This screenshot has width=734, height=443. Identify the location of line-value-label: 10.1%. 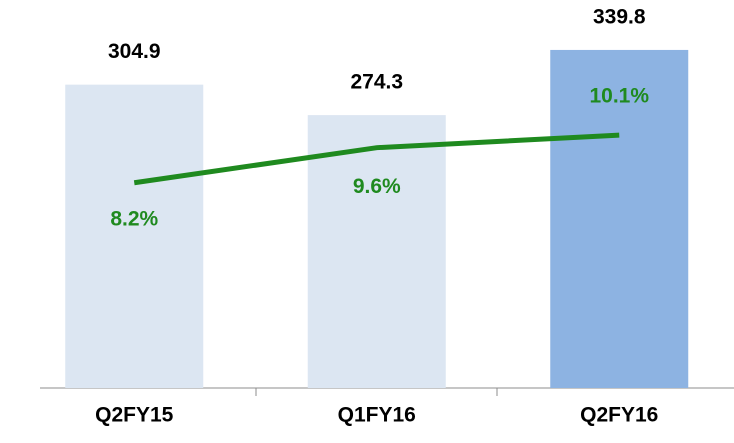
(619, 96).